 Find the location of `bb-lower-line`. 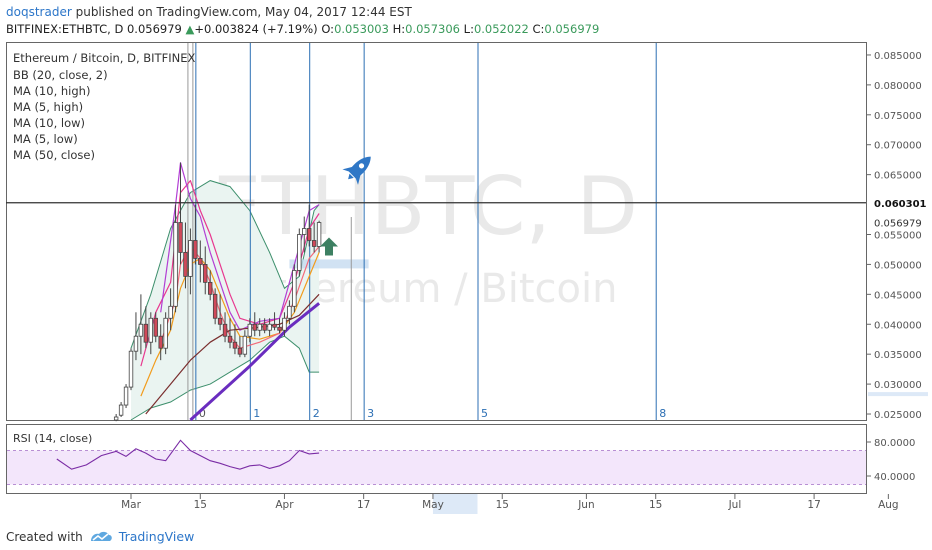

bb-lower-line is located at coordinates (225, 378).